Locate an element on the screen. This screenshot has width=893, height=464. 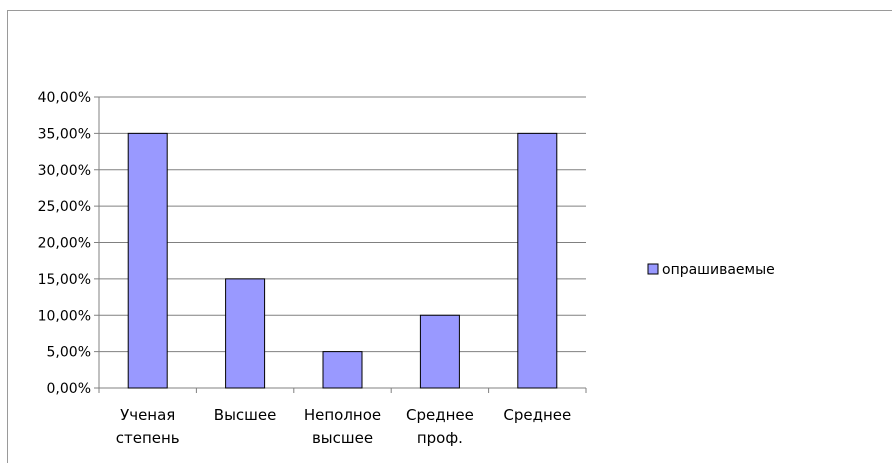
y-tick-label: 35,00% is located at coordinates (64, 134).